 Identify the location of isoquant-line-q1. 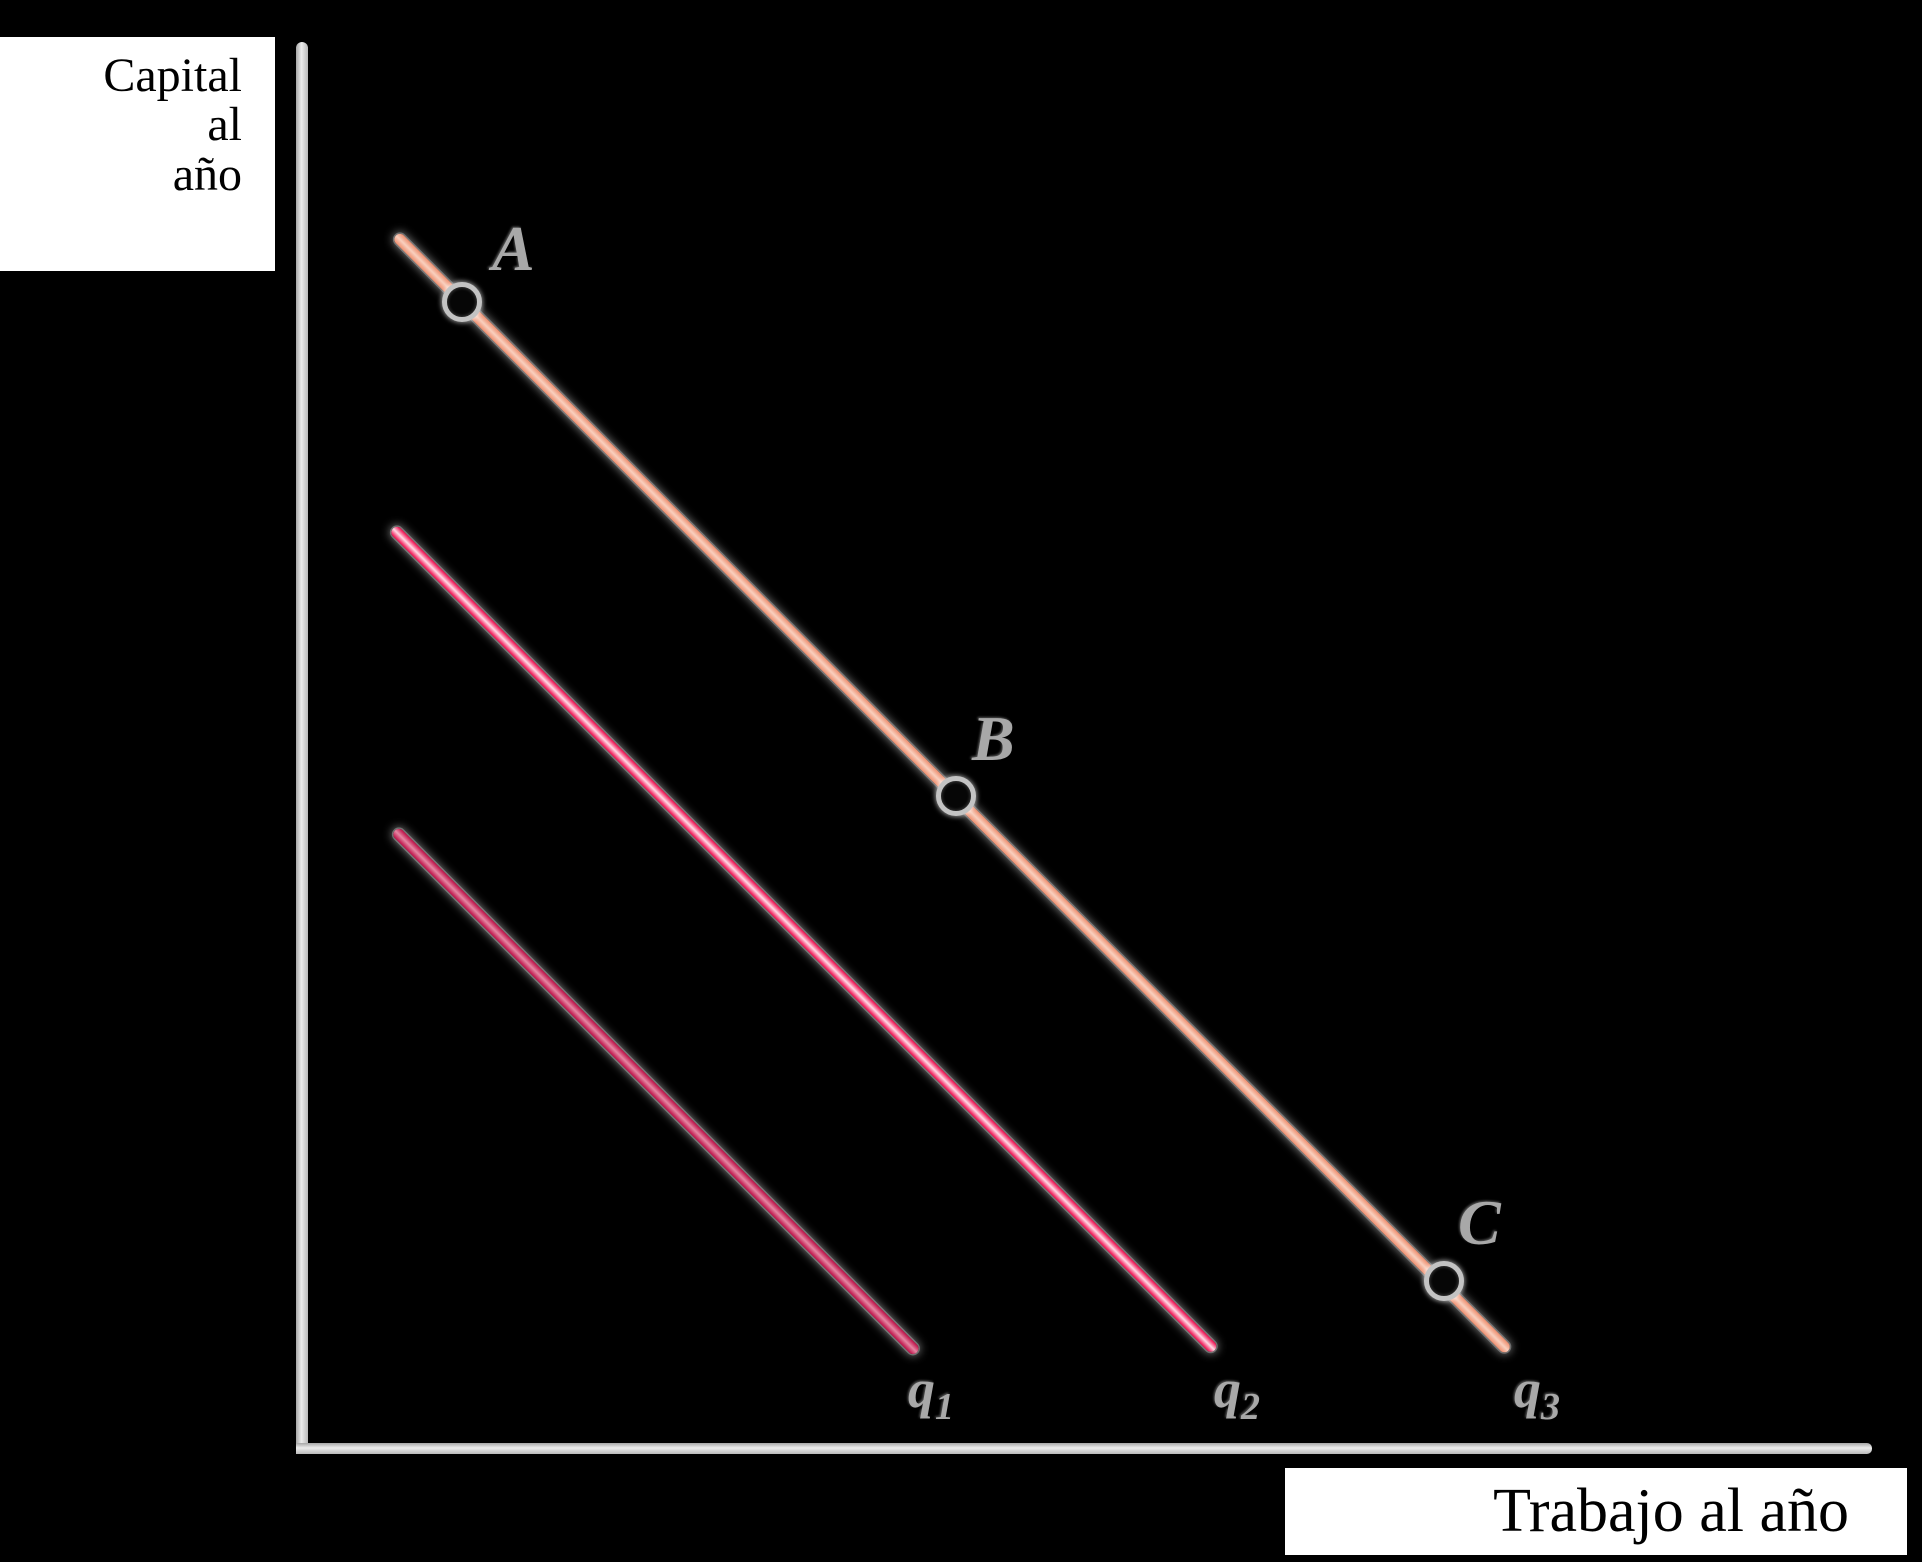
(656, 1091).